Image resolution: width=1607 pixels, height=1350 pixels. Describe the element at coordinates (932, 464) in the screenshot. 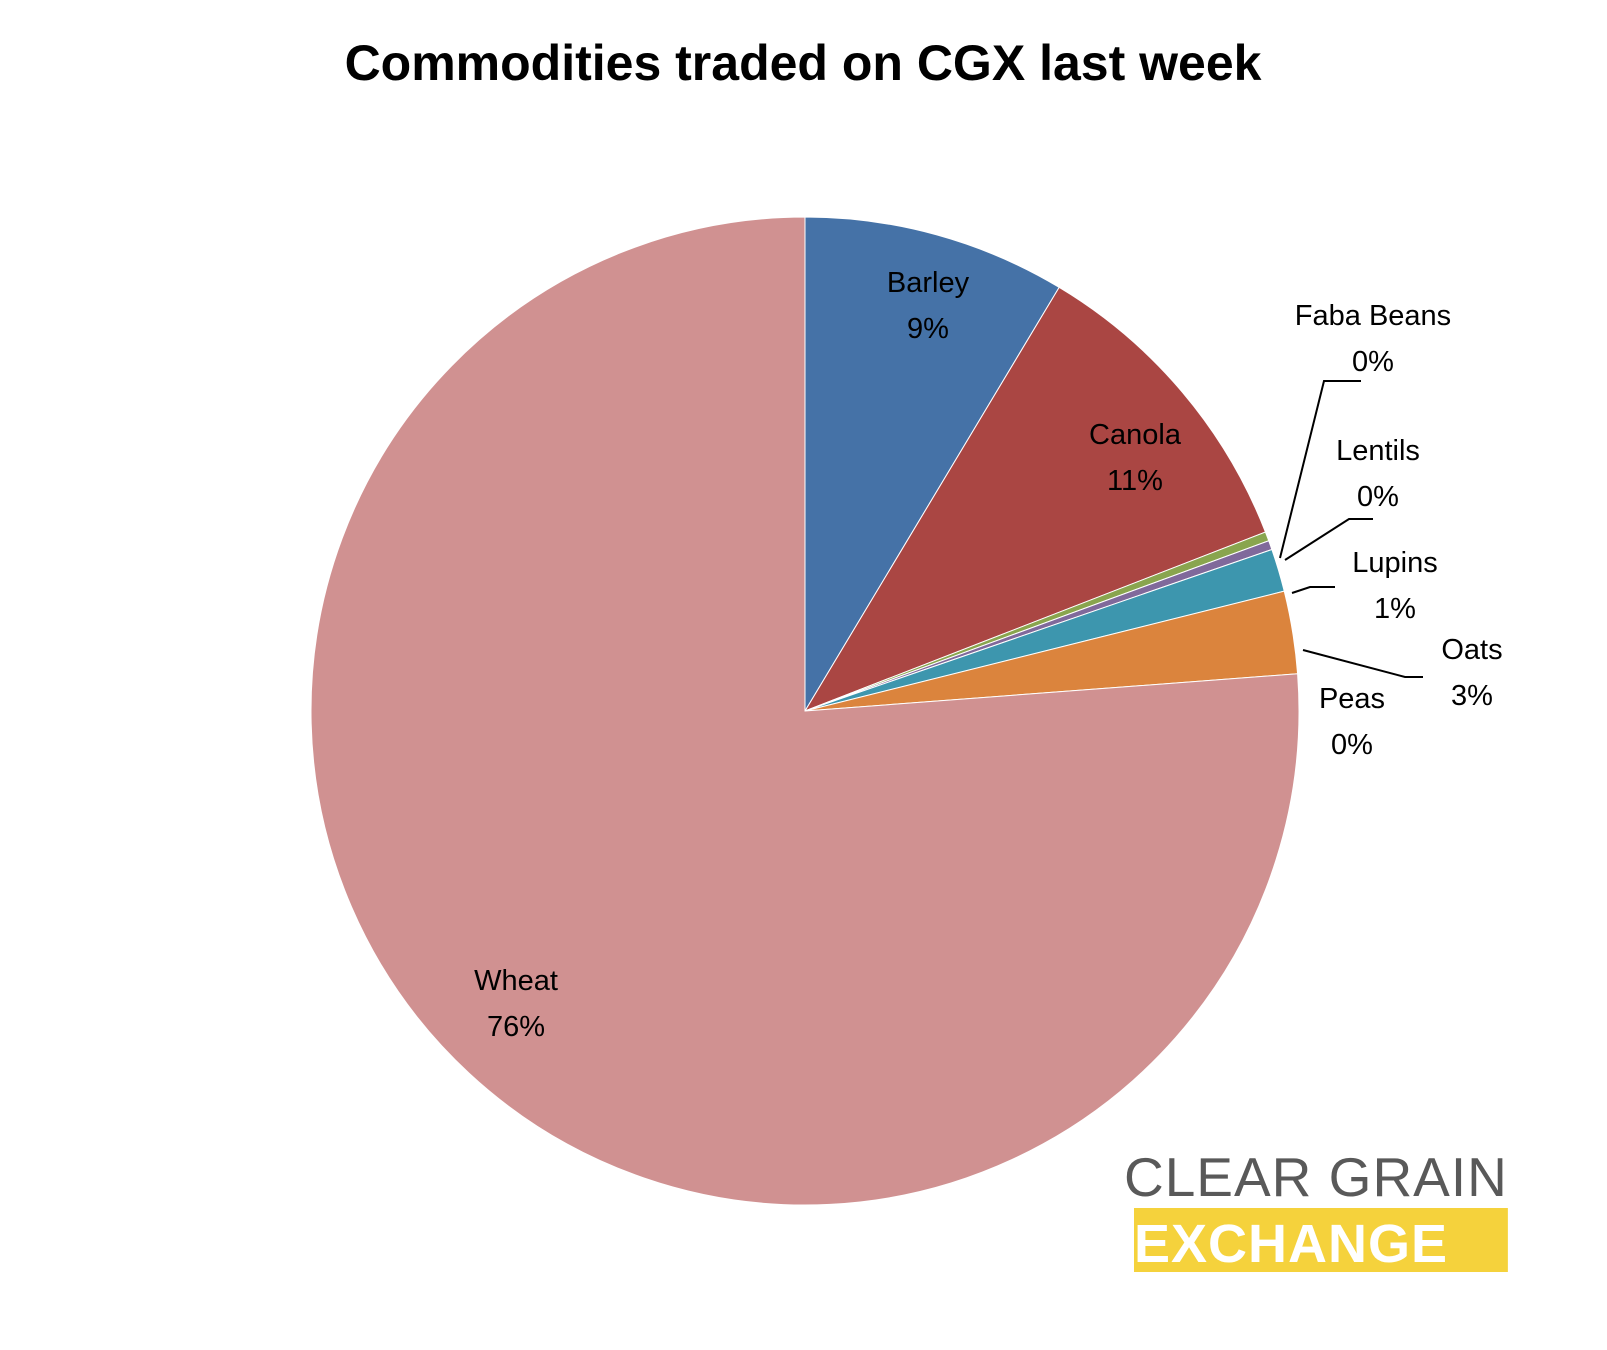

I see `pie-slice-barley` at that location.